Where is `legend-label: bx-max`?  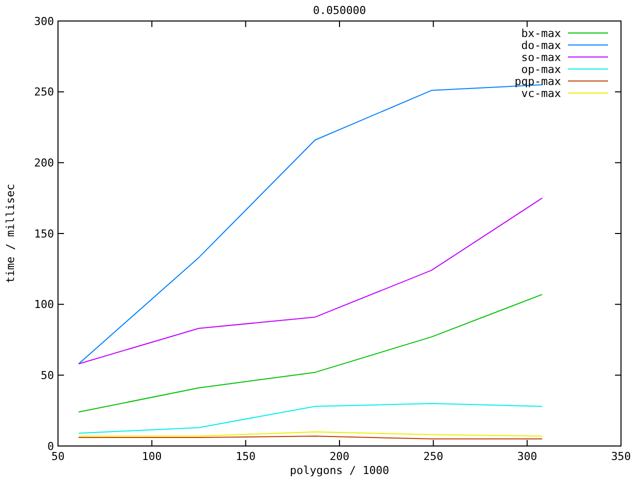 legend-label: bx-max is located at coordinates (541, 33).